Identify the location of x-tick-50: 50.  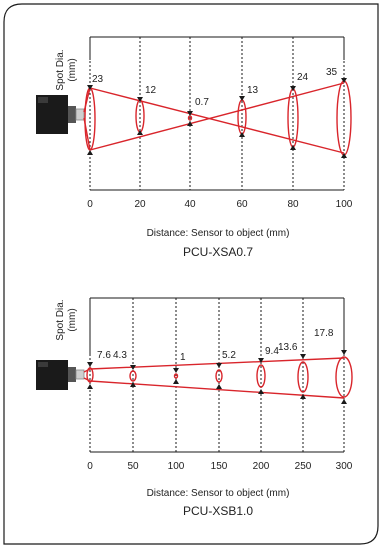
(133, 466).